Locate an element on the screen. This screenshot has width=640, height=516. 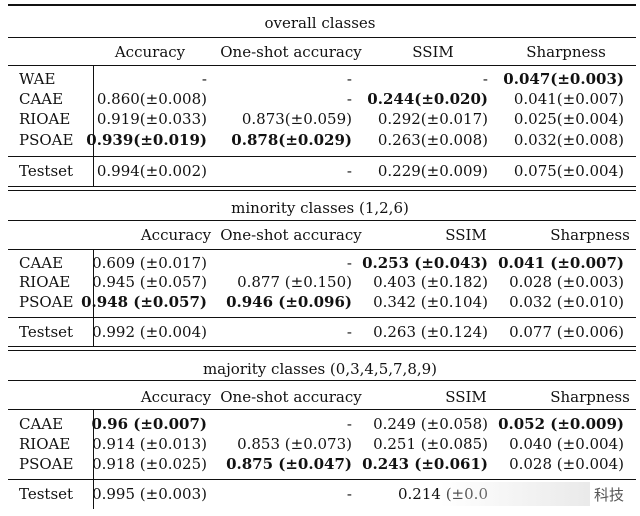
section-title: minority classes (1,2,6) is located at coordinates (320, 208).